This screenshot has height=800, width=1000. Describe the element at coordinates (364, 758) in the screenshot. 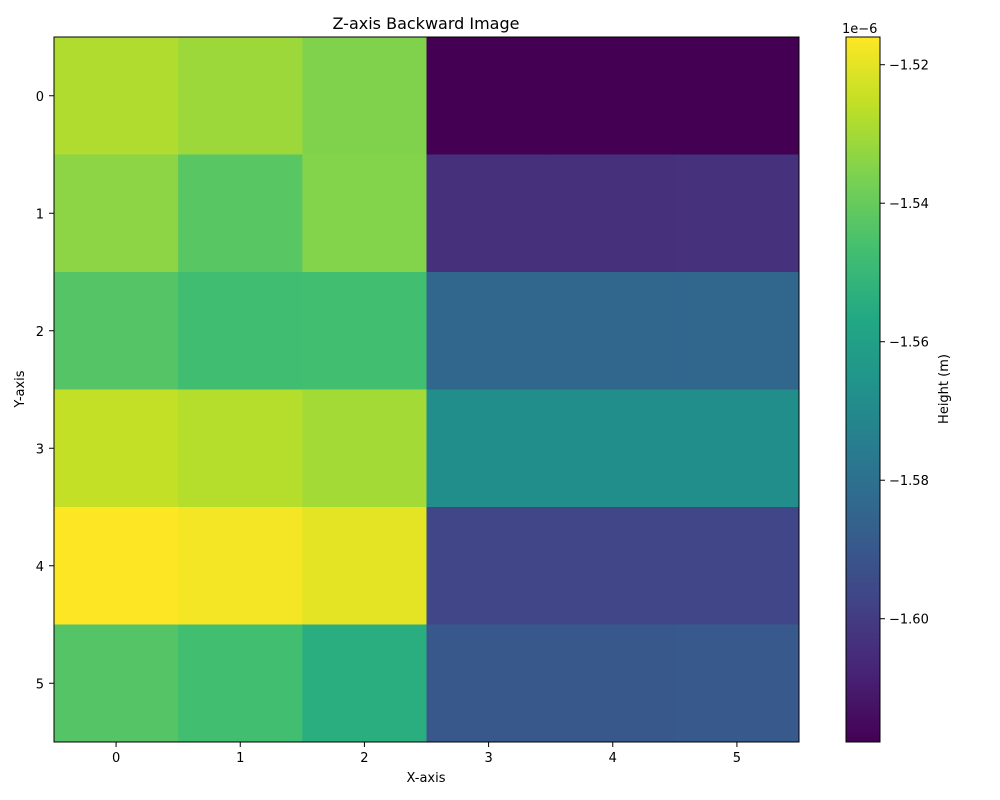

I see `x-tick-label: 2` at that location.